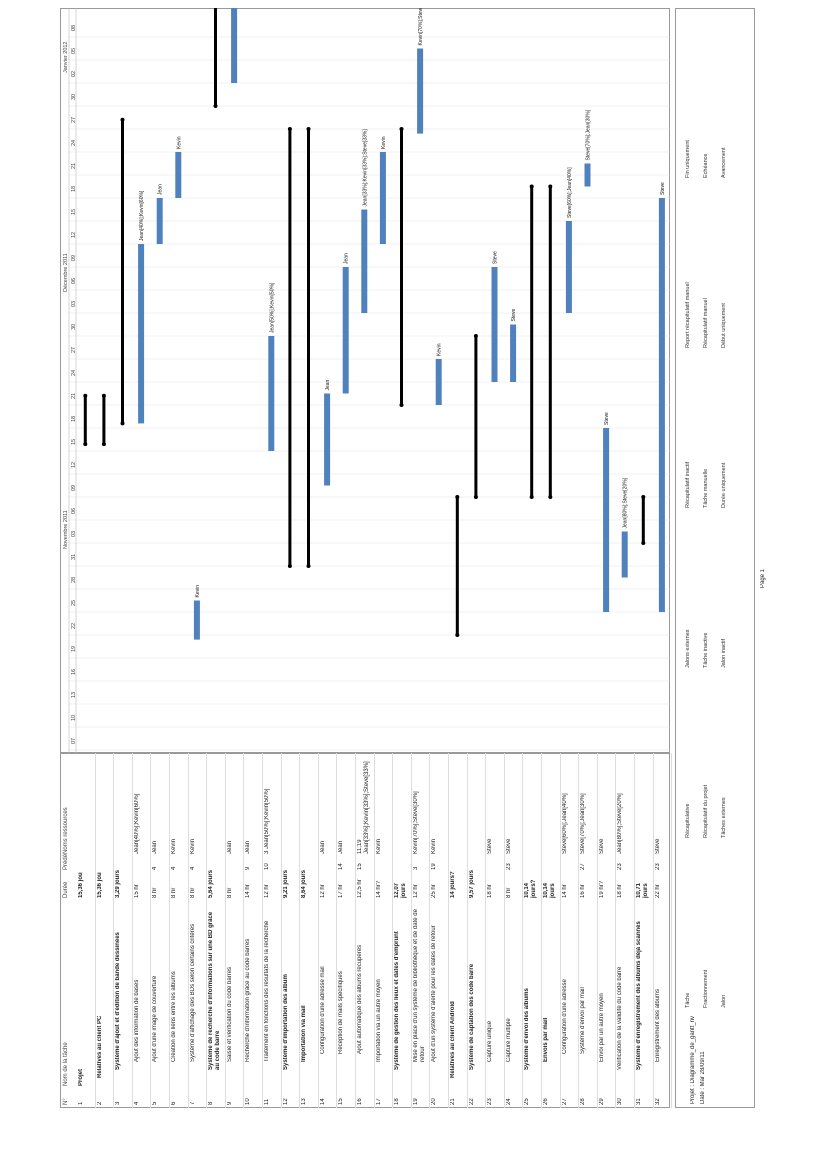 Image resolution: width=826 pixels, height=1169 pixels. I want to click on day-tick-label: 22, so click(74, 626).